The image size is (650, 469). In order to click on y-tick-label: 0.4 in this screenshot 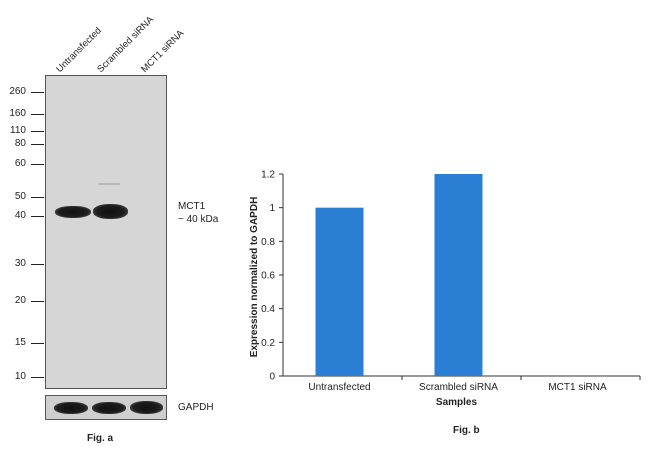, I will do `click(268, 309)`.